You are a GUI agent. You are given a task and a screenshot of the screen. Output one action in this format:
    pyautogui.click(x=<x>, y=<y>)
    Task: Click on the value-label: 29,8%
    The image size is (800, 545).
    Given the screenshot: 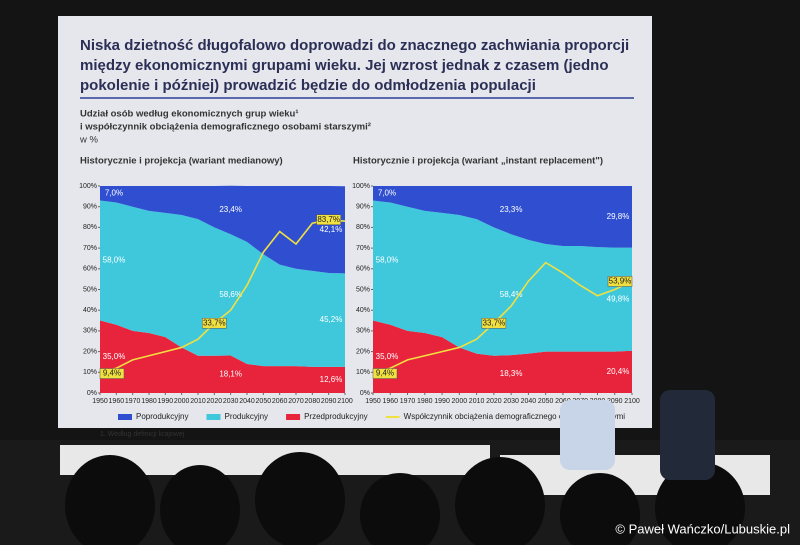 What is the action you would take?
    pyautogui.click(x=618, y=216)
    